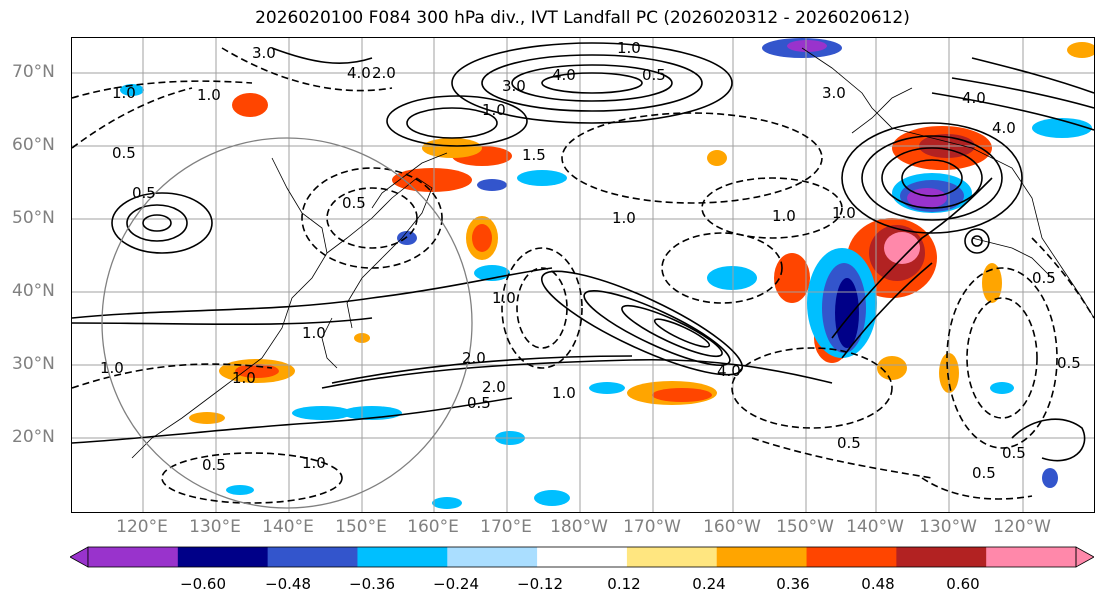 The width and height of the screenshot is (1105, 604). Describe the element at coordinates (33, 291) in the screenshot. I see `lat-label-40: 40°N` at that location.